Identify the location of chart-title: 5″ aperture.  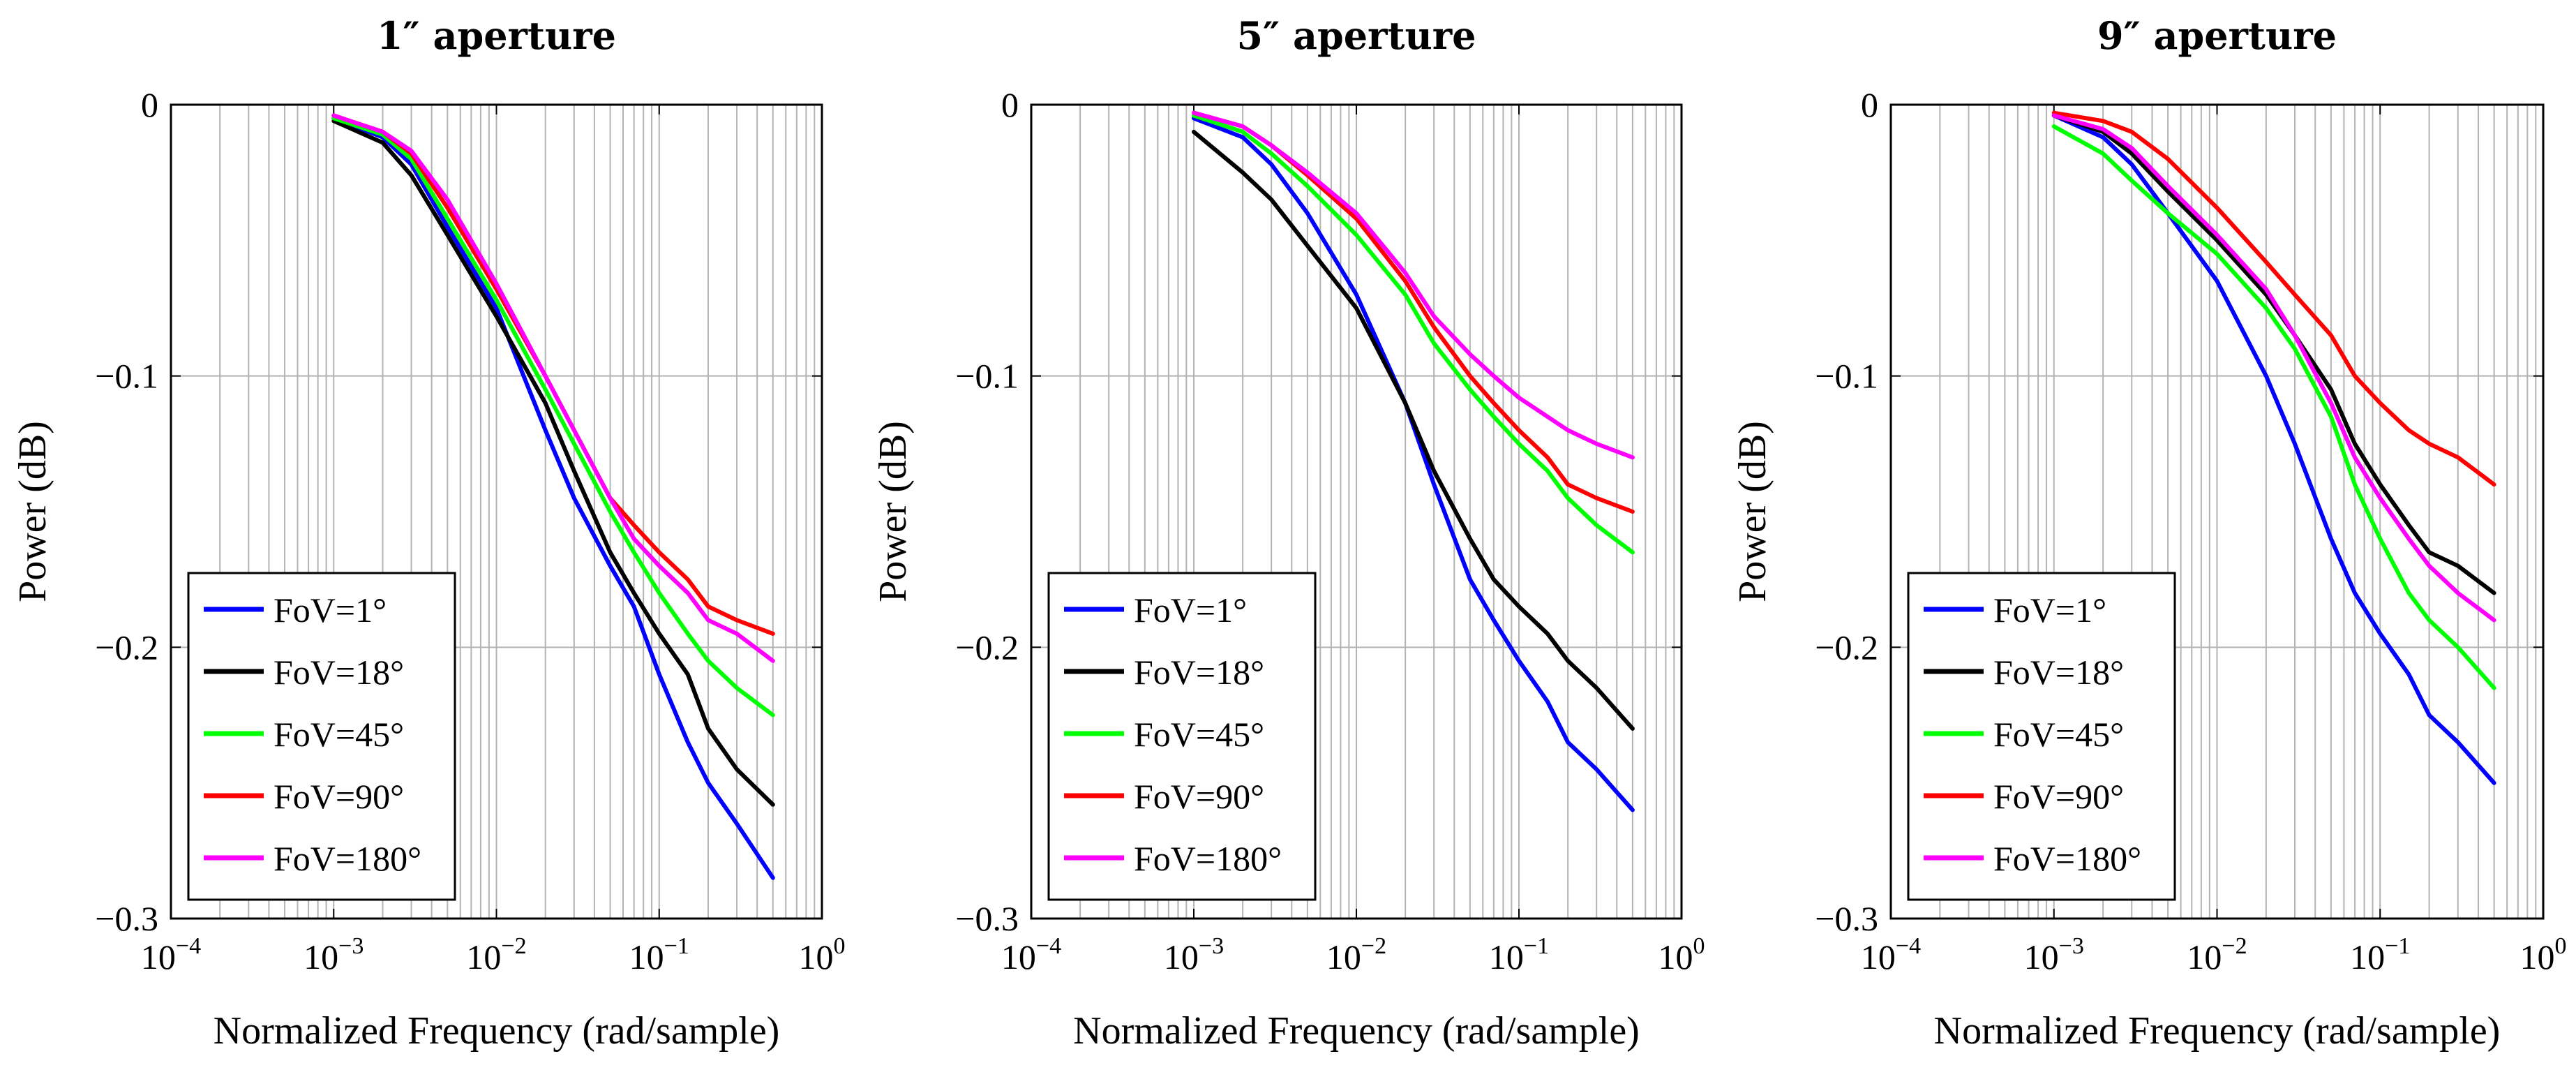
(1356, 35).